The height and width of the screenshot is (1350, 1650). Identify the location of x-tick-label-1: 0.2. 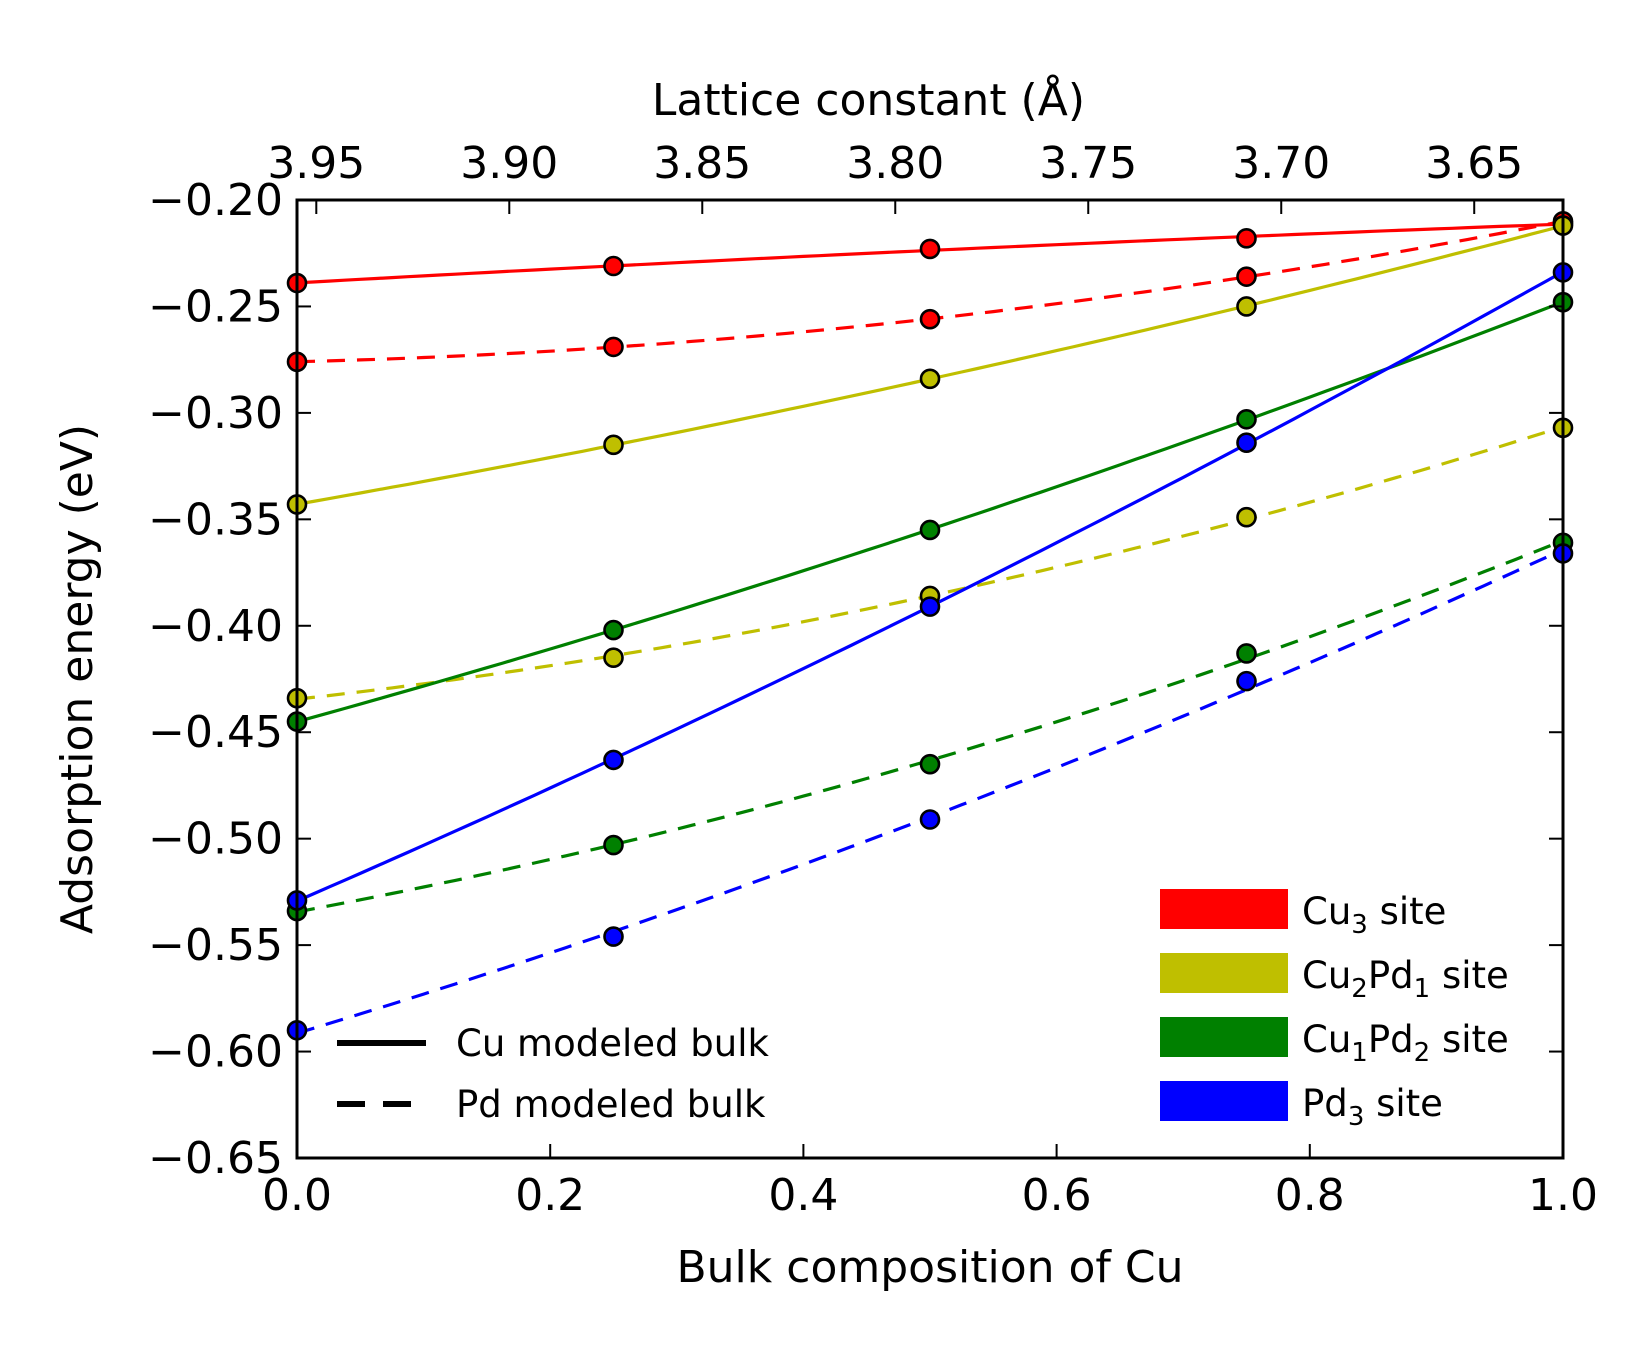
(550, 1195).